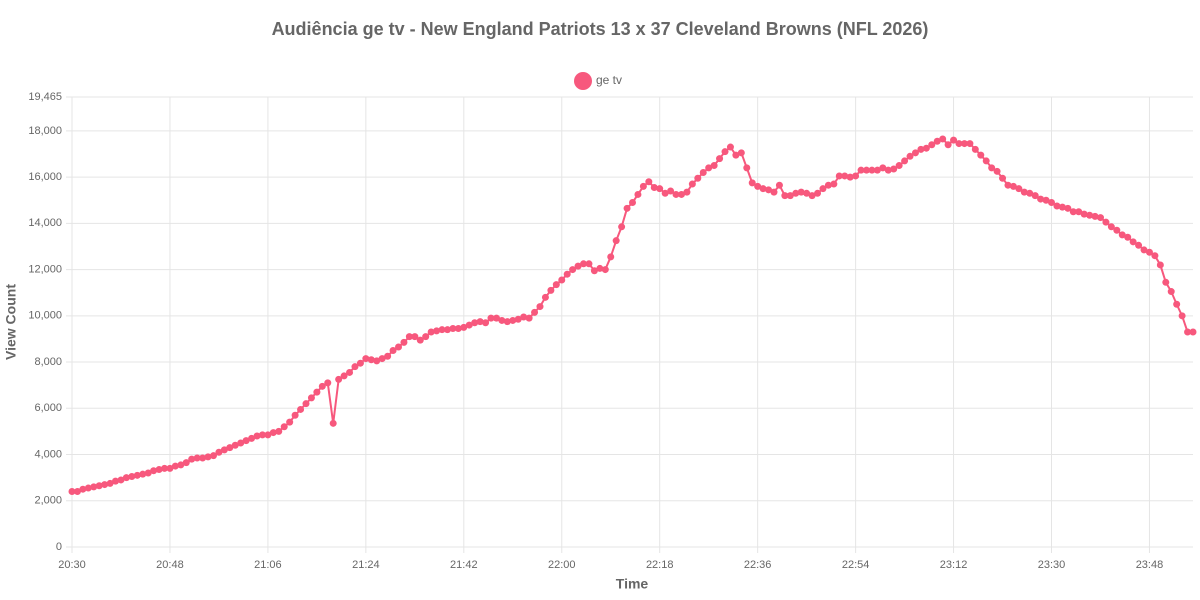  I want to click on x-tick-label: 21:06, so click(268, 565).